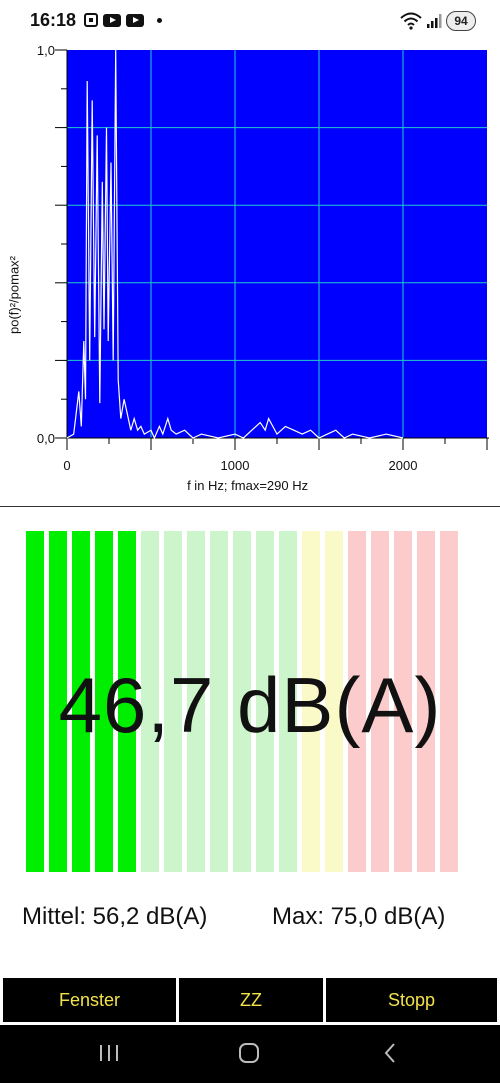  What do you see at coordinates (46, 50) in the screenshot?
I see `y-tick-label: 1,0` at bounding box center [46, 50].